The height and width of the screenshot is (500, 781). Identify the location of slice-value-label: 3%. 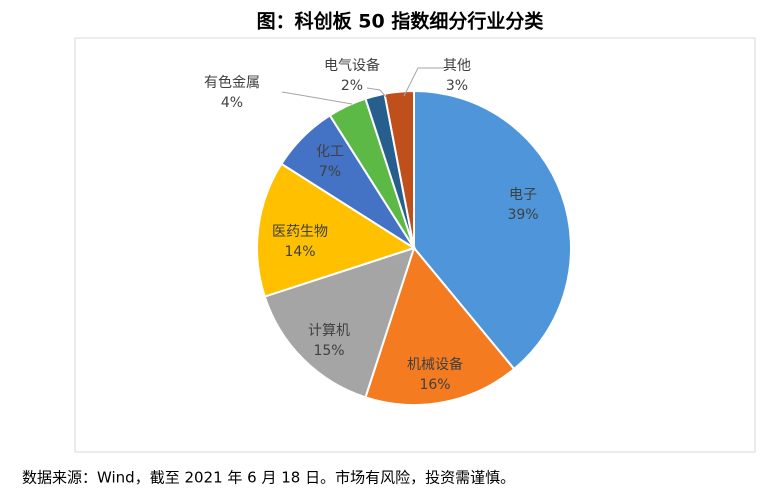
(457, 86).